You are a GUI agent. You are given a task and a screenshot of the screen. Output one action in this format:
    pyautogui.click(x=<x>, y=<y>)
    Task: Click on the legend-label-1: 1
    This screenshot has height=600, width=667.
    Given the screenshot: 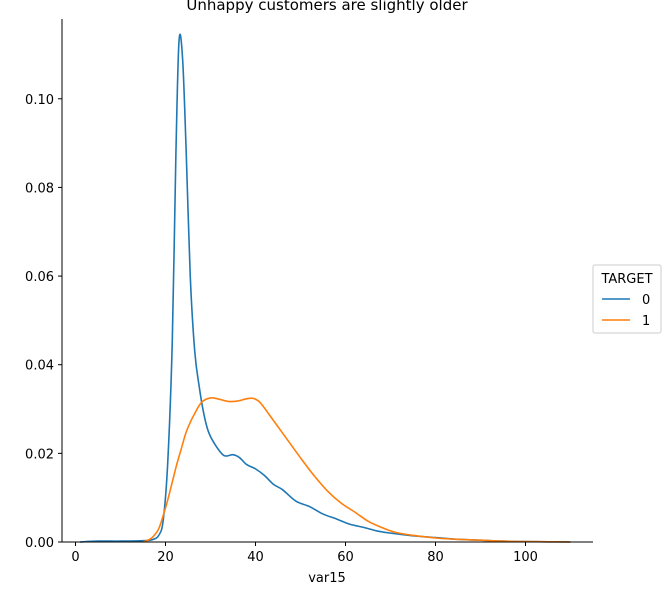 What is the action you would take?
    pyautogui.click(x=646, y=321)
    